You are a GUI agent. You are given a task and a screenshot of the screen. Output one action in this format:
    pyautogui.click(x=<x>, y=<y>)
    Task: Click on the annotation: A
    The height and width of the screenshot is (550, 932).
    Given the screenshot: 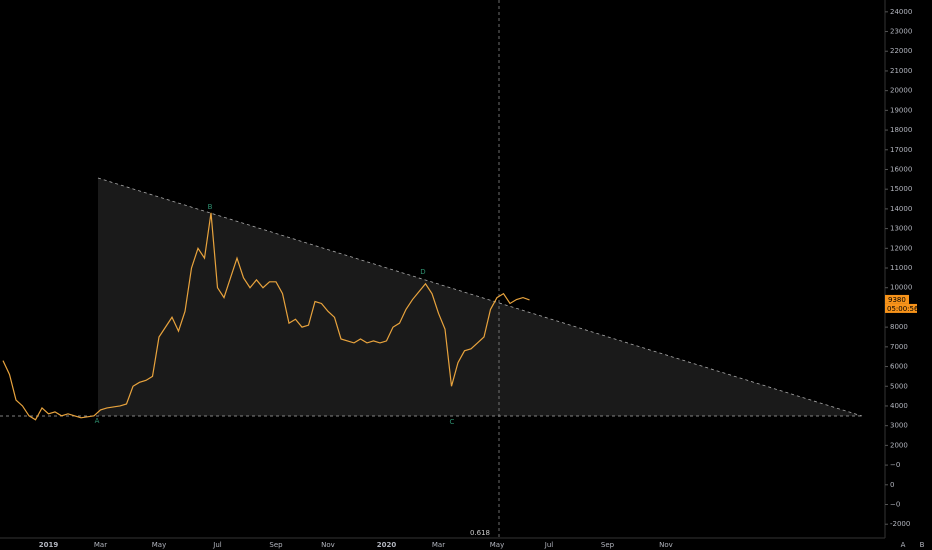 What is the action you would take?
    pyautogui.click(x=97, y=421)
    